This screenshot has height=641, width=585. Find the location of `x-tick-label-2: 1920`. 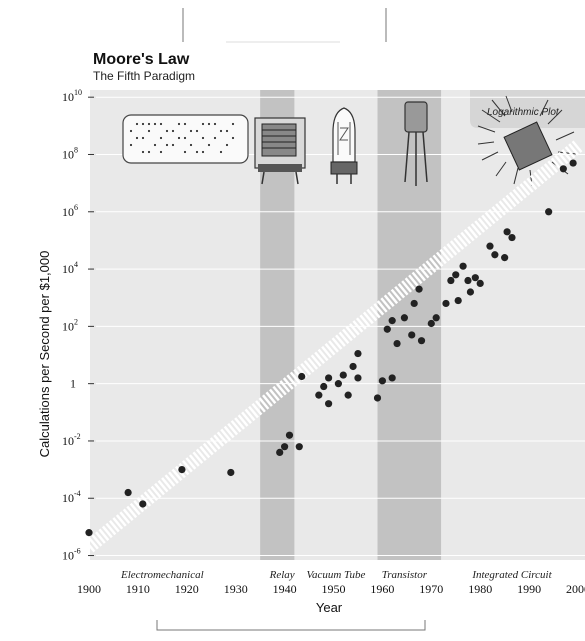

x-tick-label-2: 1920 is located at coordinates (187, 589).